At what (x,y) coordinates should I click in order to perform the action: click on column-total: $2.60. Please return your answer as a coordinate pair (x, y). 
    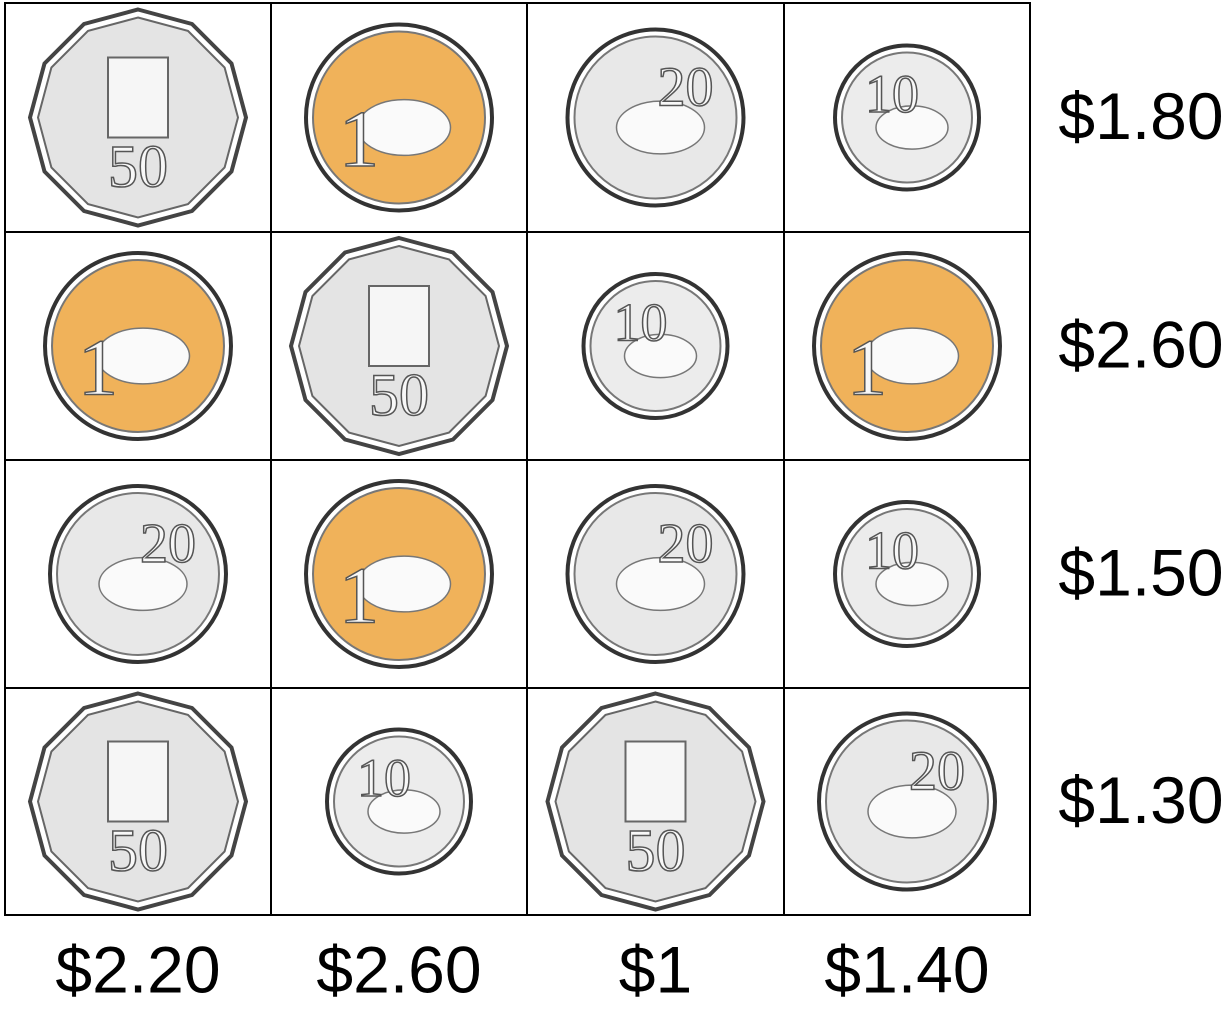
    Looking at the image, I should click on (398, 969).